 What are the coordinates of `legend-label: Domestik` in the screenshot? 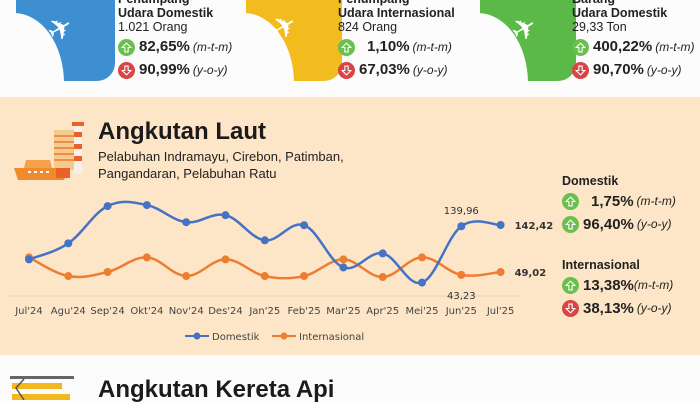 It's located at (236, 337).